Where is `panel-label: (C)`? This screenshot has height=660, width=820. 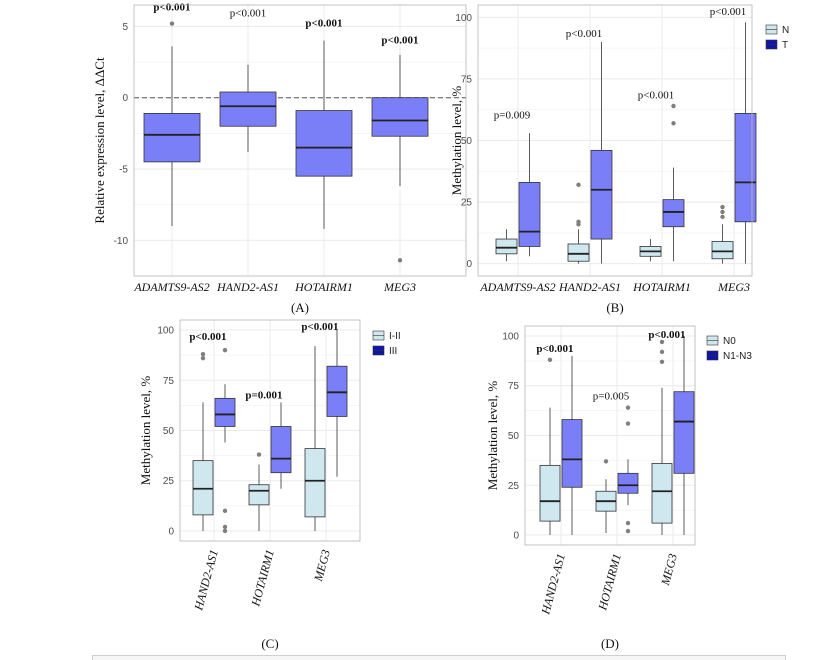 panel-label: (C) is located at coordinates (269, 643).